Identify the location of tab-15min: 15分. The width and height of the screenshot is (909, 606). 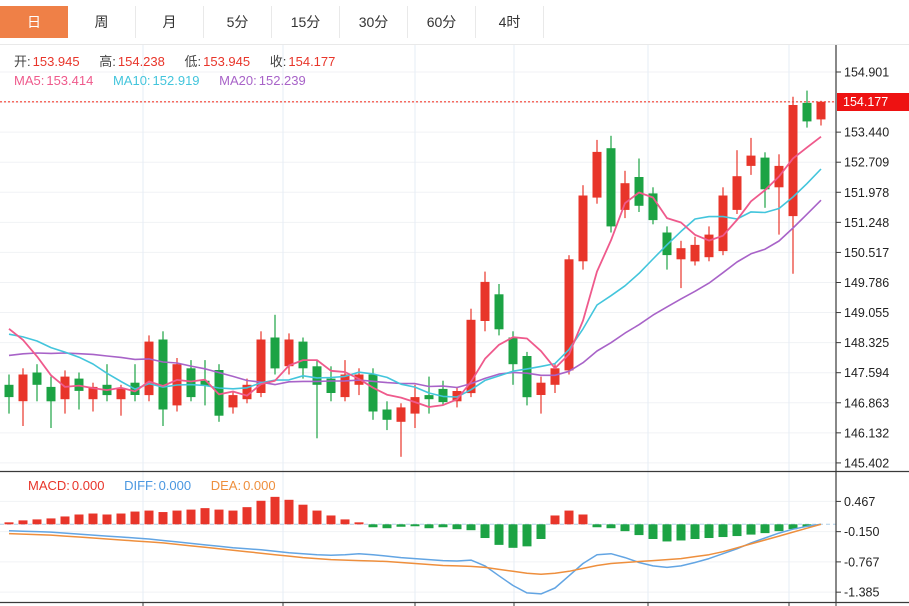
(306, 22).